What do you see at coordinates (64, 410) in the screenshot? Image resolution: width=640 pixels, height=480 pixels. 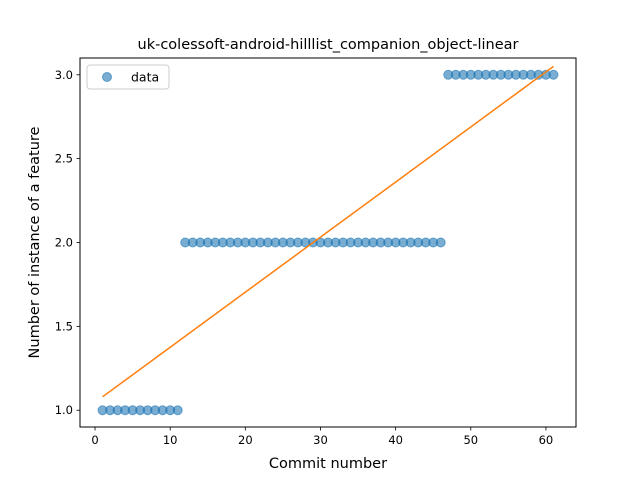 I see `y-tick-label: 1.0` at bounding box center [64, 410].